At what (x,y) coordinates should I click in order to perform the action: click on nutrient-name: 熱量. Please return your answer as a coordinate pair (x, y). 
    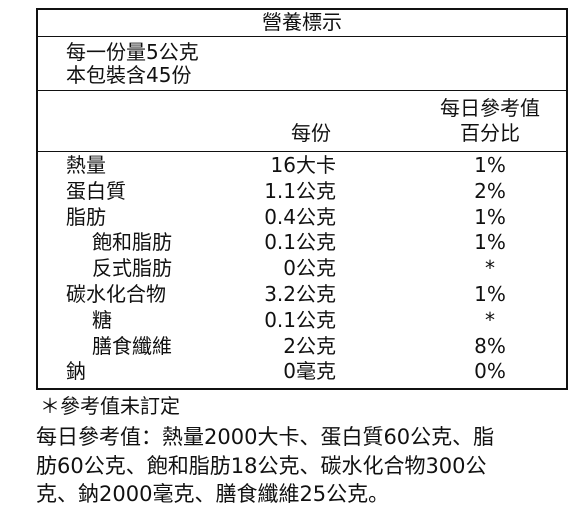
    Looking at the image, I should click on (86, 165).